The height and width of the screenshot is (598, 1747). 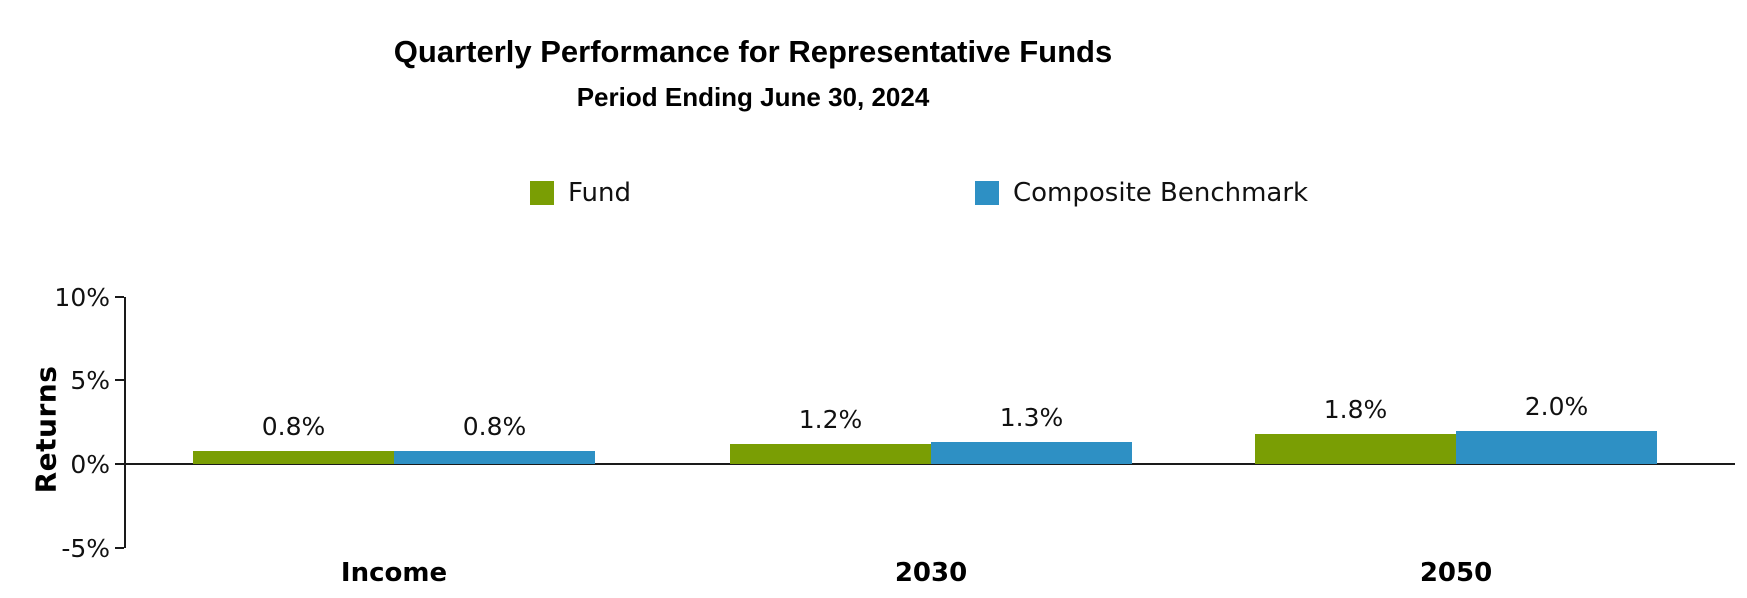 I want to click on bar-benchmark-2030, so click(x=1031, y=453).